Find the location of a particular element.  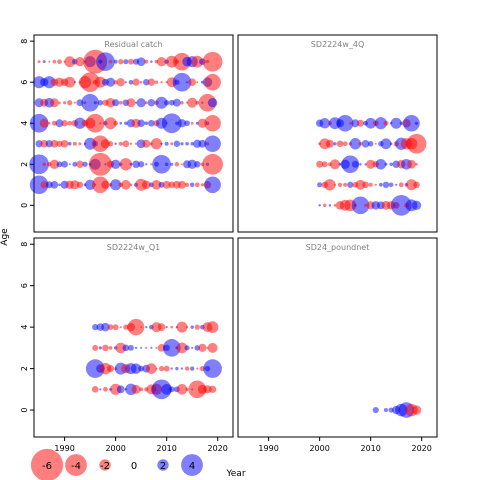

legend-label: 2 is located at coordinates (163, 466).